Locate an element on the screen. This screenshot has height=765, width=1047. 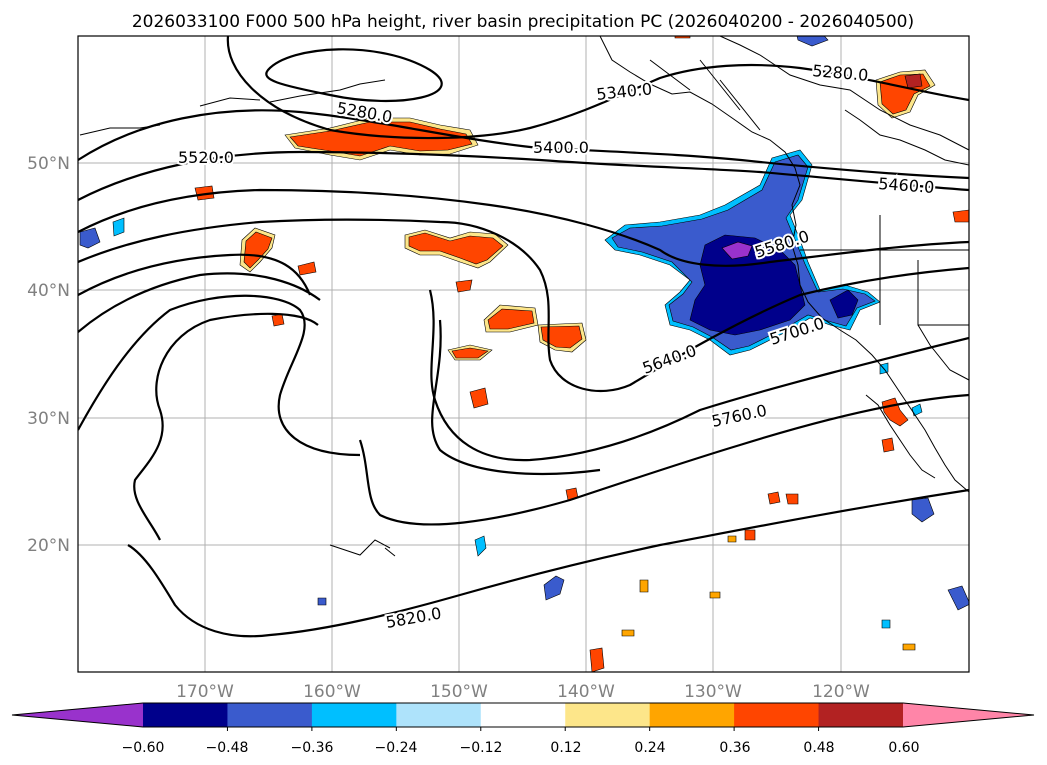
colorbar-tick-label: 0.36 is located at coordinates (734, 748).